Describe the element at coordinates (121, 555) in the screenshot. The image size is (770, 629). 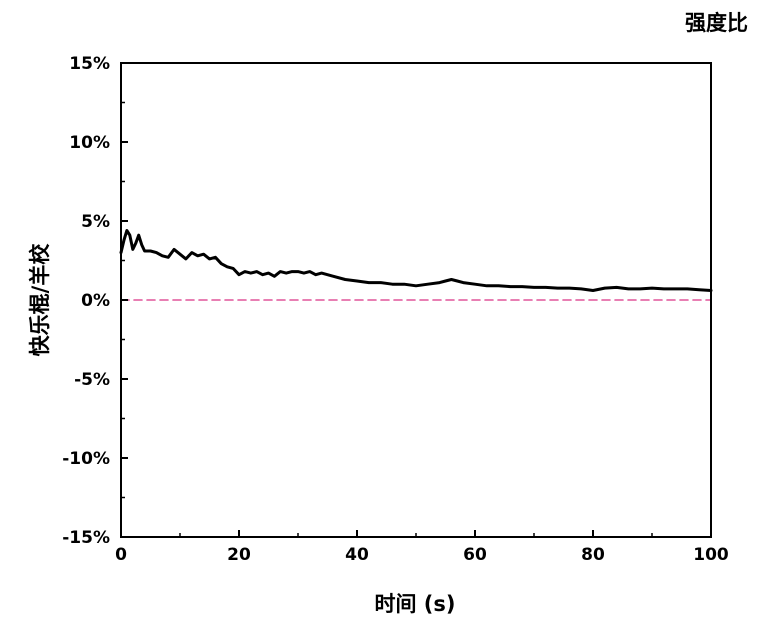
I see `x-tick-label: 0` at that location.